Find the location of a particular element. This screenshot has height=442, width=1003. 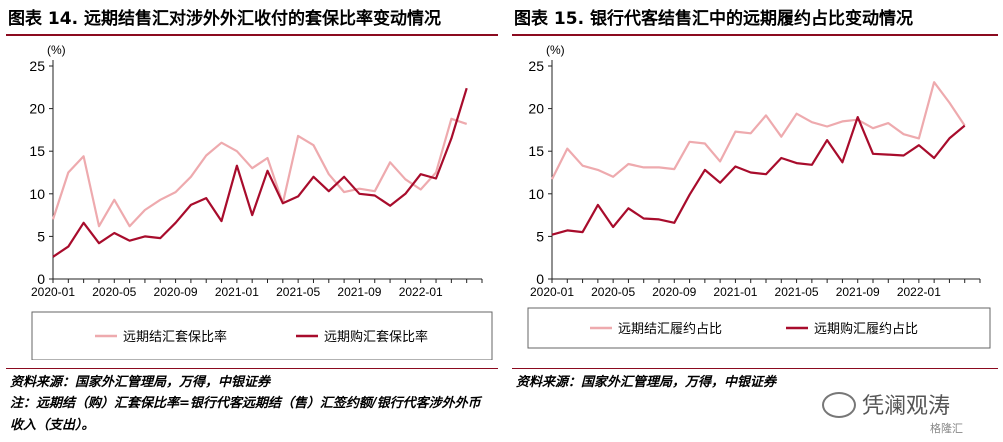

chart-2-y-tick-label: 15 is located at coordinates (536, 151).